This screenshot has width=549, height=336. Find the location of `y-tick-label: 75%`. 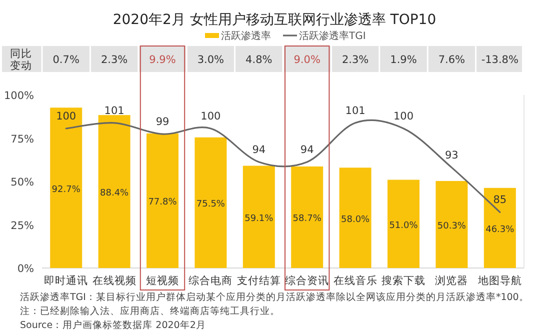

y-tick-label: 75% is located at coordinates (22, 139).